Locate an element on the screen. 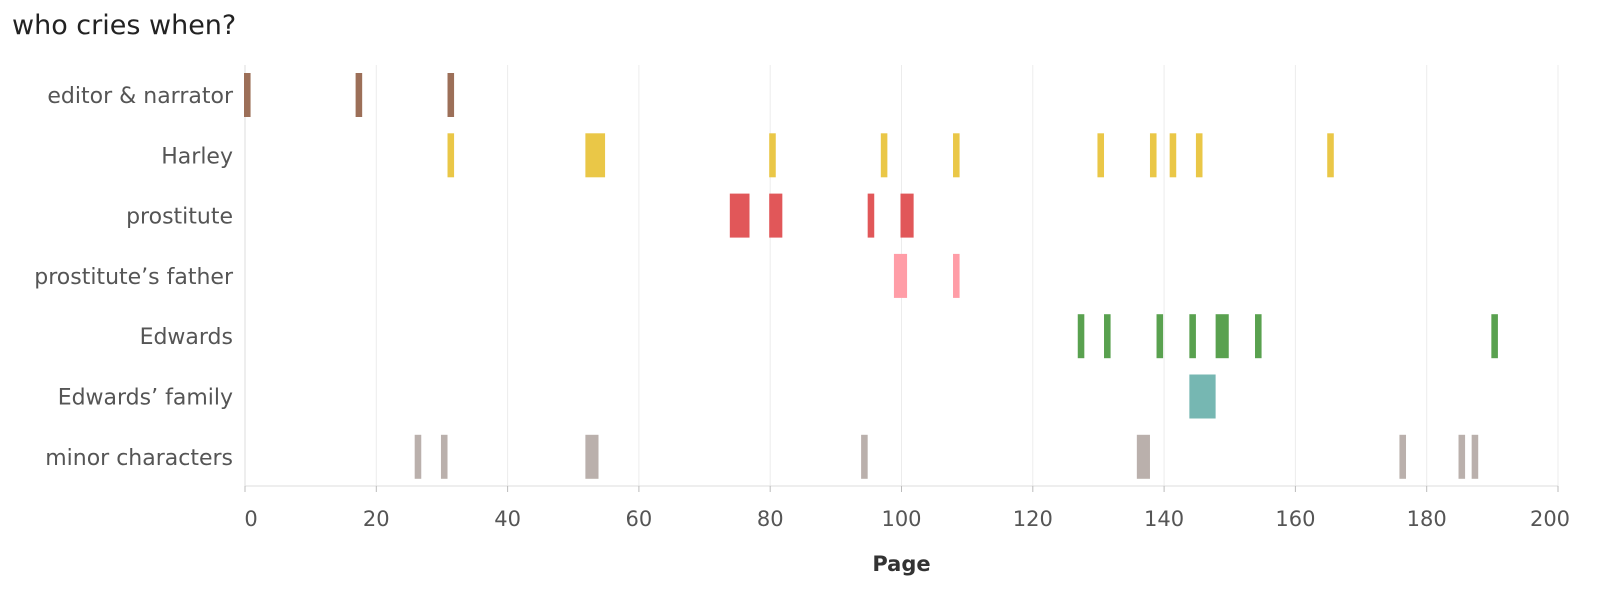  x-tick-label: 0 is located at coordinates (250, 519).